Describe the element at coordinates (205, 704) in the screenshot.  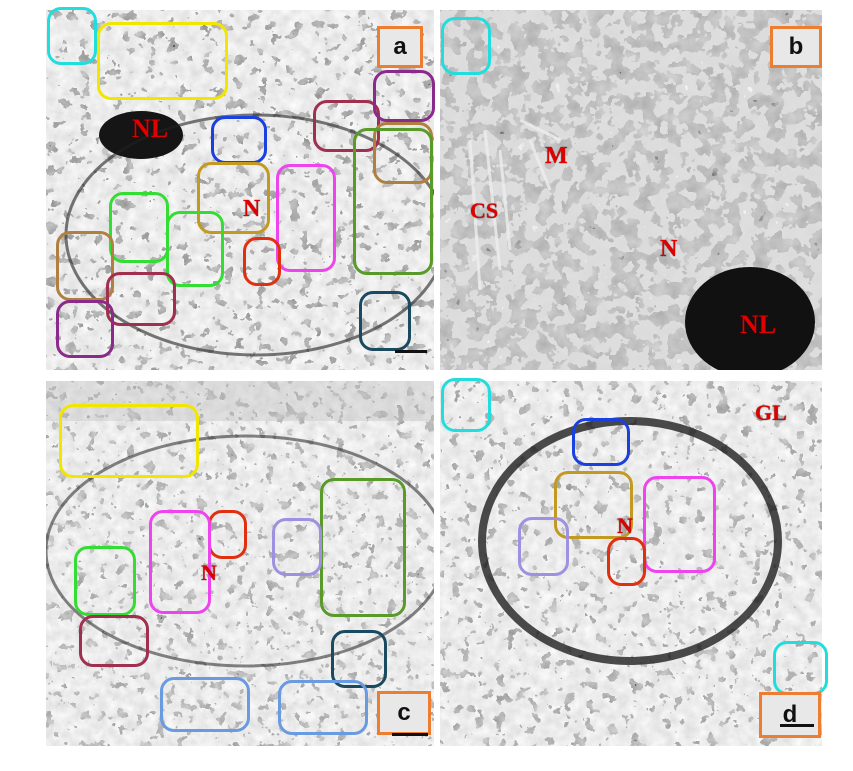
I see `region-lightblue-c1` at that location.